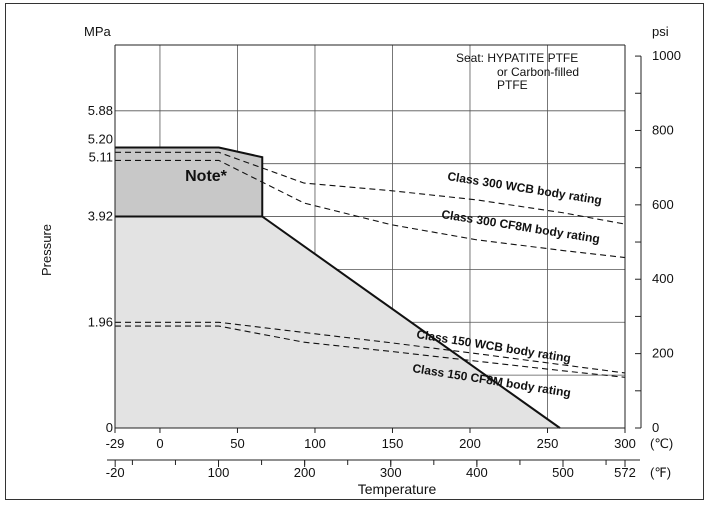 This screenshot has height=506, width=712. Describe the element at coordinates (663, 204) in the screenshot. I see `y-tick-label-psi: 600` at that location.